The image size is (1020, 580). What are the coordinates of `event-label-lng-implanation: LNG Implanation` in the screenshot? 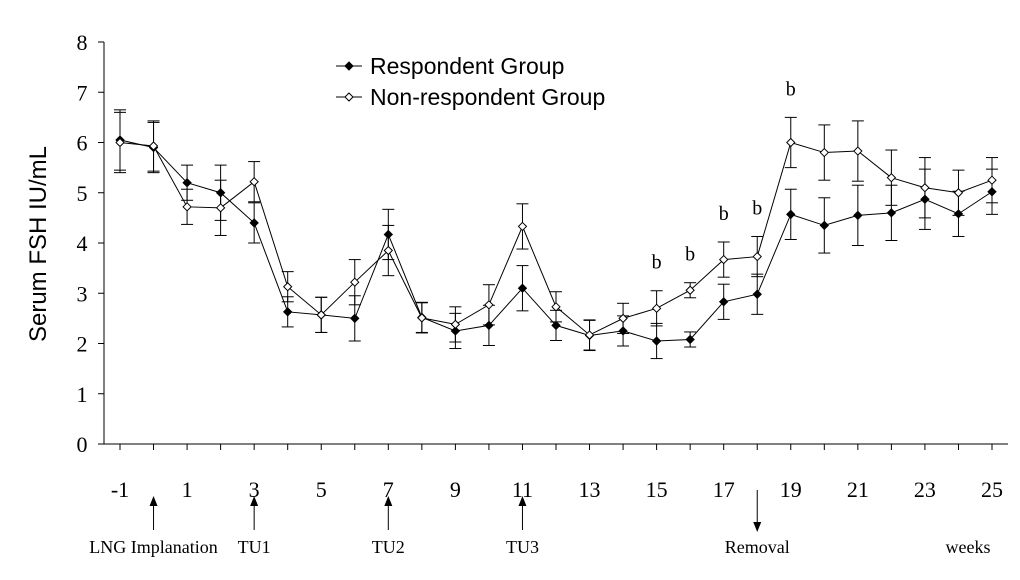 It's located at (153, 547).